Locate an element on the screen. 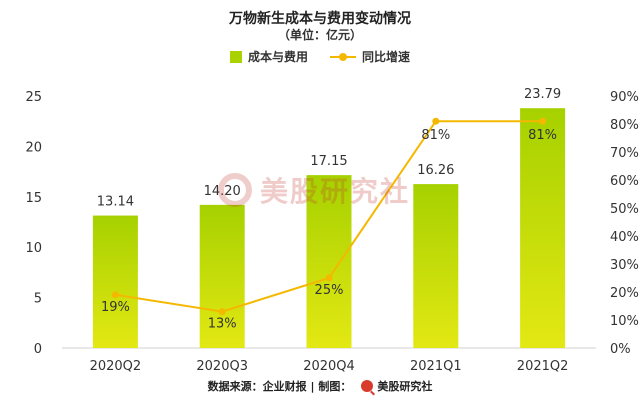 Image resolution: width=640 pixels, height=412 pixels. x-tick-label: 2021Q1 is located at coordinates (436, 366).